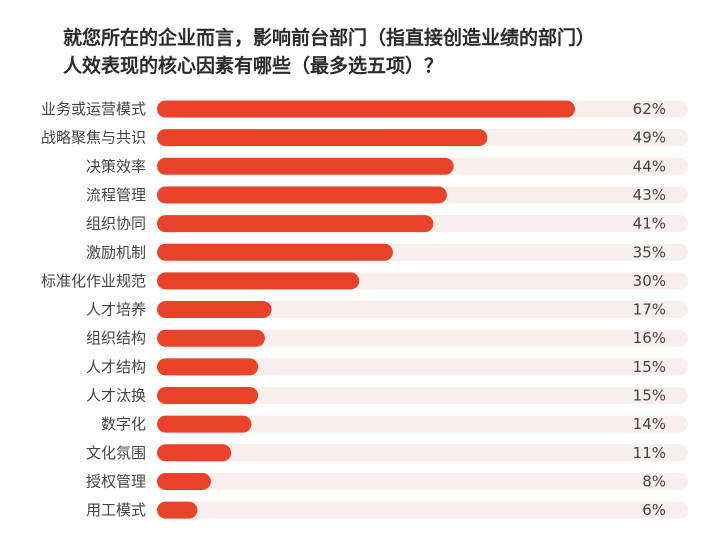  I want to click on value-label: 8%, so click(654, 481).